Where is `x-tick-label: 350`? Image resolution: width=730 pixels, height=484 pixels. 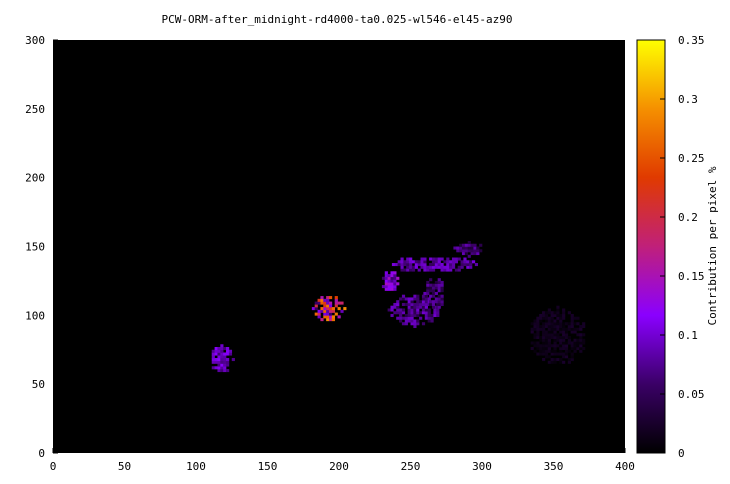
x-tick-label: 350 is located at coordinates (554, 466).